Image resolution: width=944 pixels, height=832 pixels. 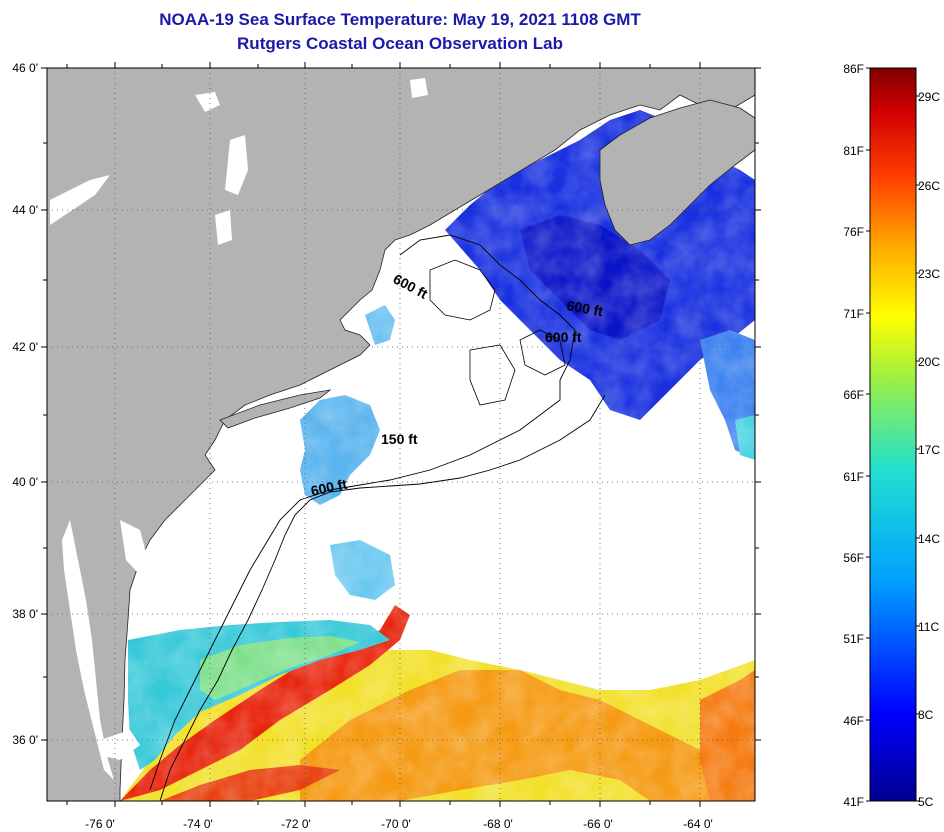 I want to click on cb-c-11: 11C, so click(x=928, y=627).